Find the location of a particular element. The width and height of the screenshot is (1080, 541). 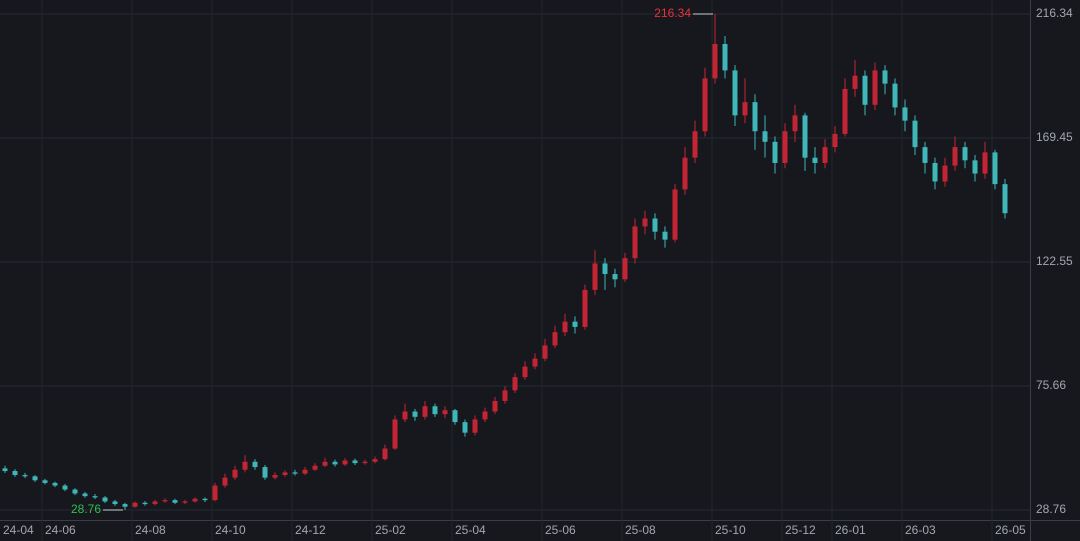

x-tick-label: 26-01 is located at coordinates (850, 530).